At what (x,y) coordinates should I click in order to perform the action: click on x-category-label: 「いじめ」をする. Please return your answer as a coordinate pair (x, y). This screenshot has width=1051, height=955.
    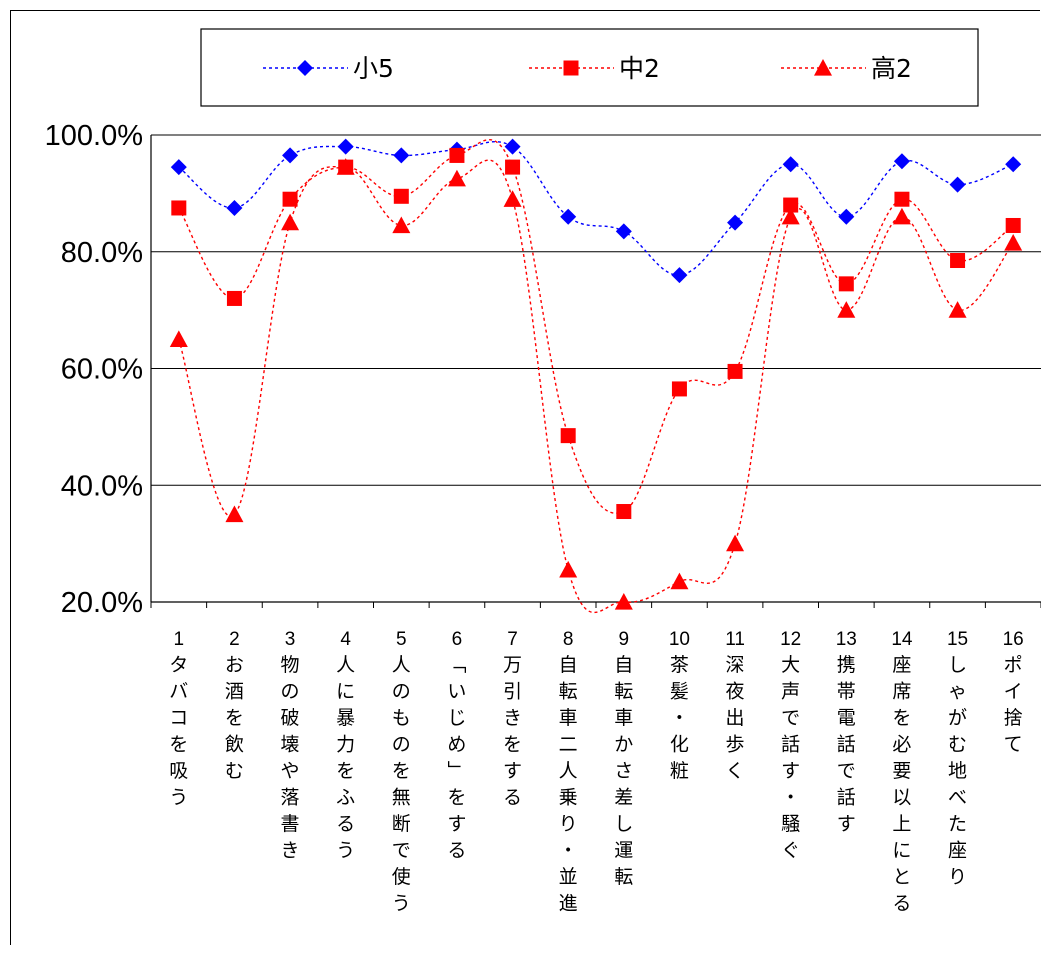
    Looking at the image, I should click on (456, 757).